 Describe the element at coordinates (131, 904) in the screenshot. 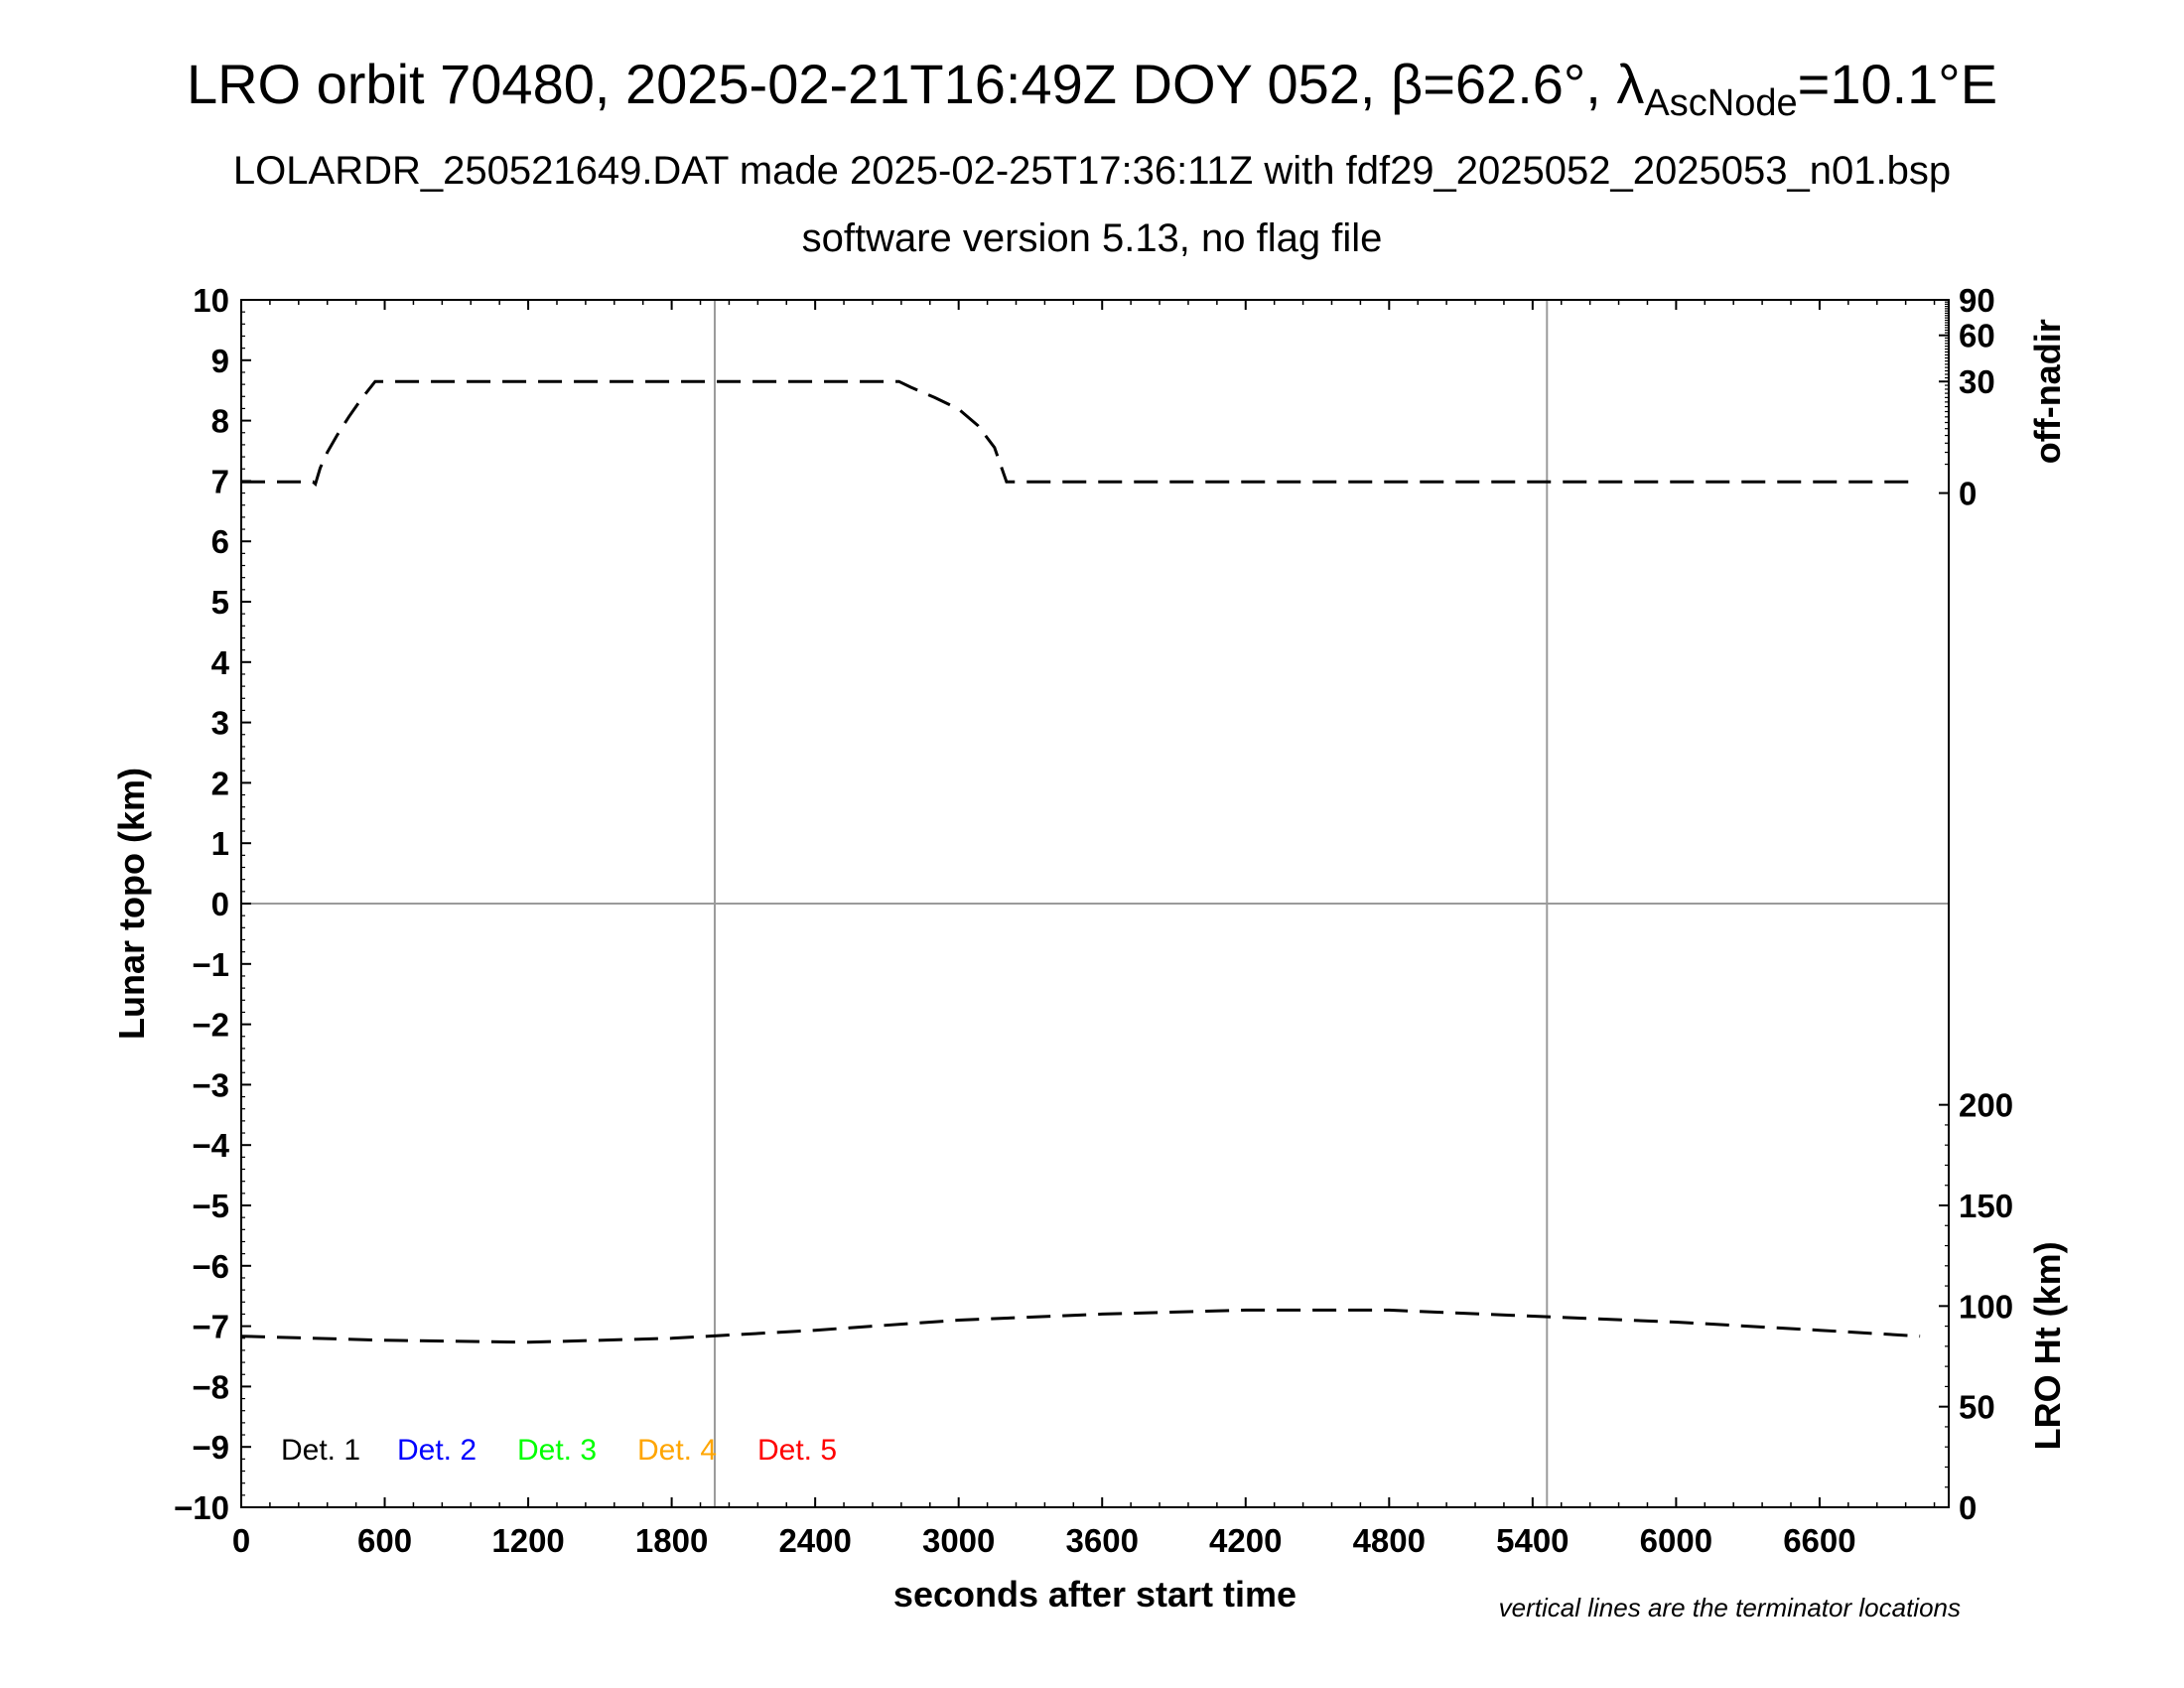

I see `y-axis-label-left: Lunar topo (km)` at that location.